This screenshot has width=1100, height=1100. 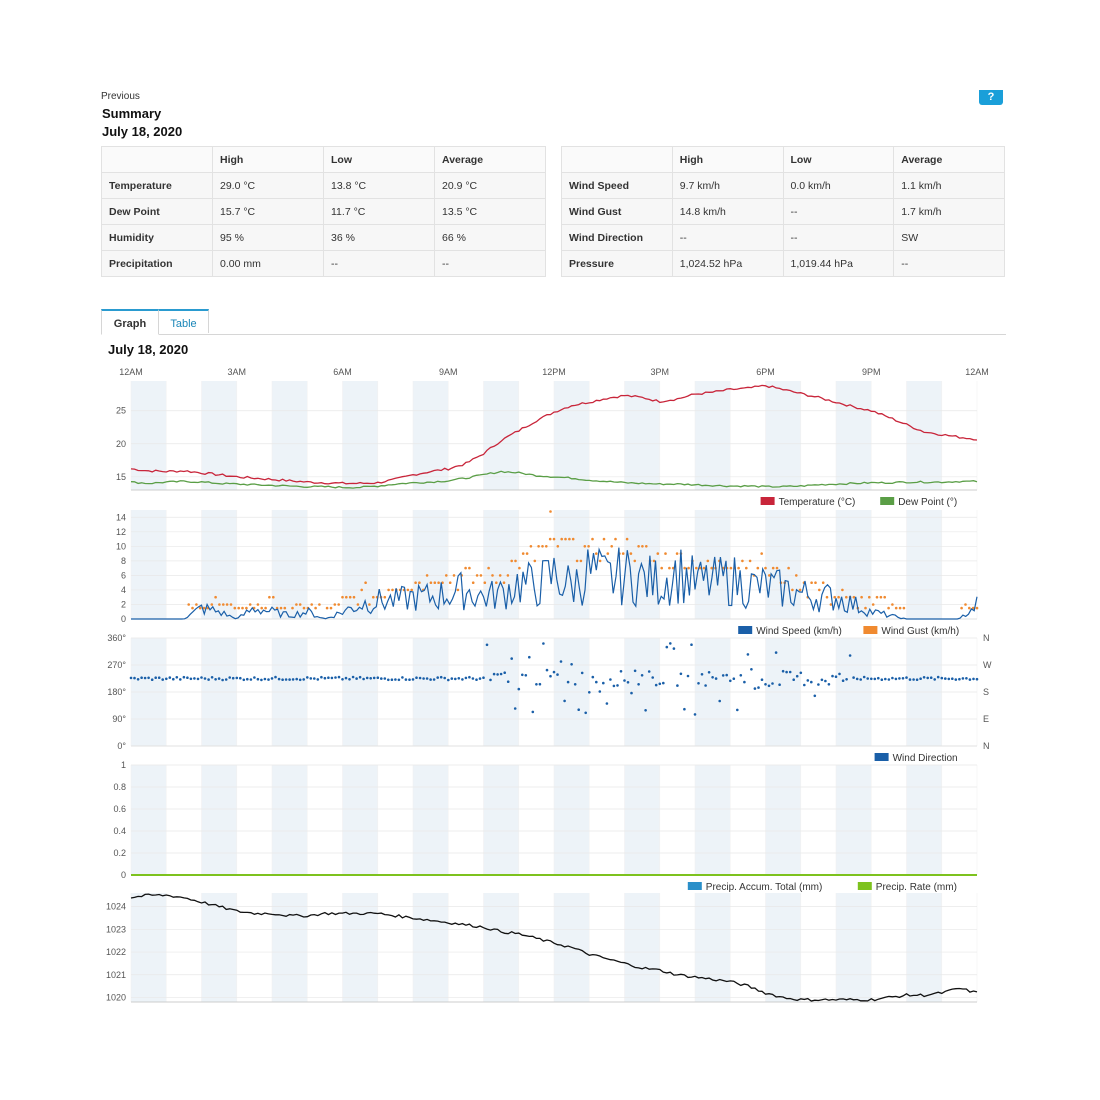 What do you see at coordinates (864, 886) in the screenshot?
I see `precip-rate-legend-swatch` at bounding box center [864, 886].